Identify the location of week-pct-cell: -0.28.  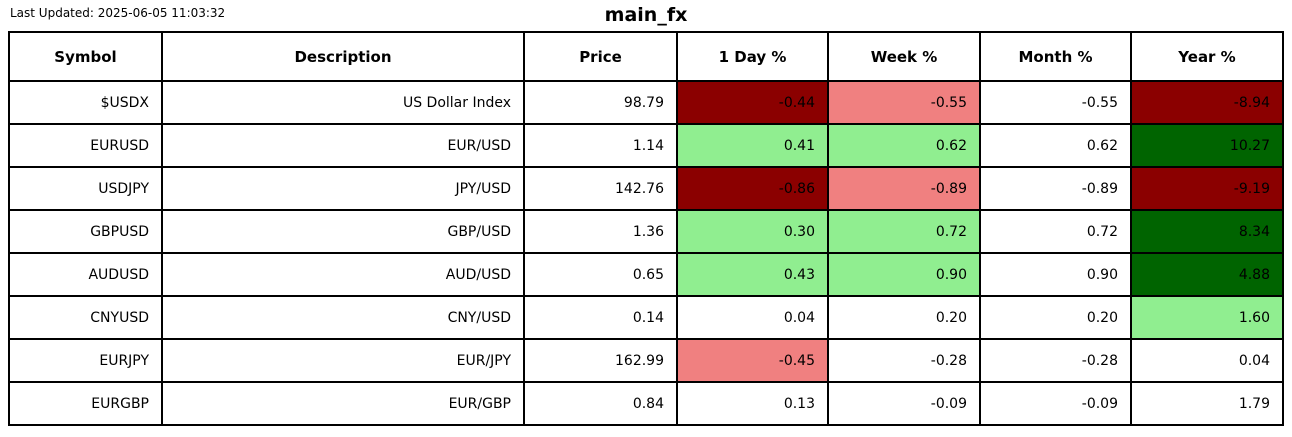
(904, 360).